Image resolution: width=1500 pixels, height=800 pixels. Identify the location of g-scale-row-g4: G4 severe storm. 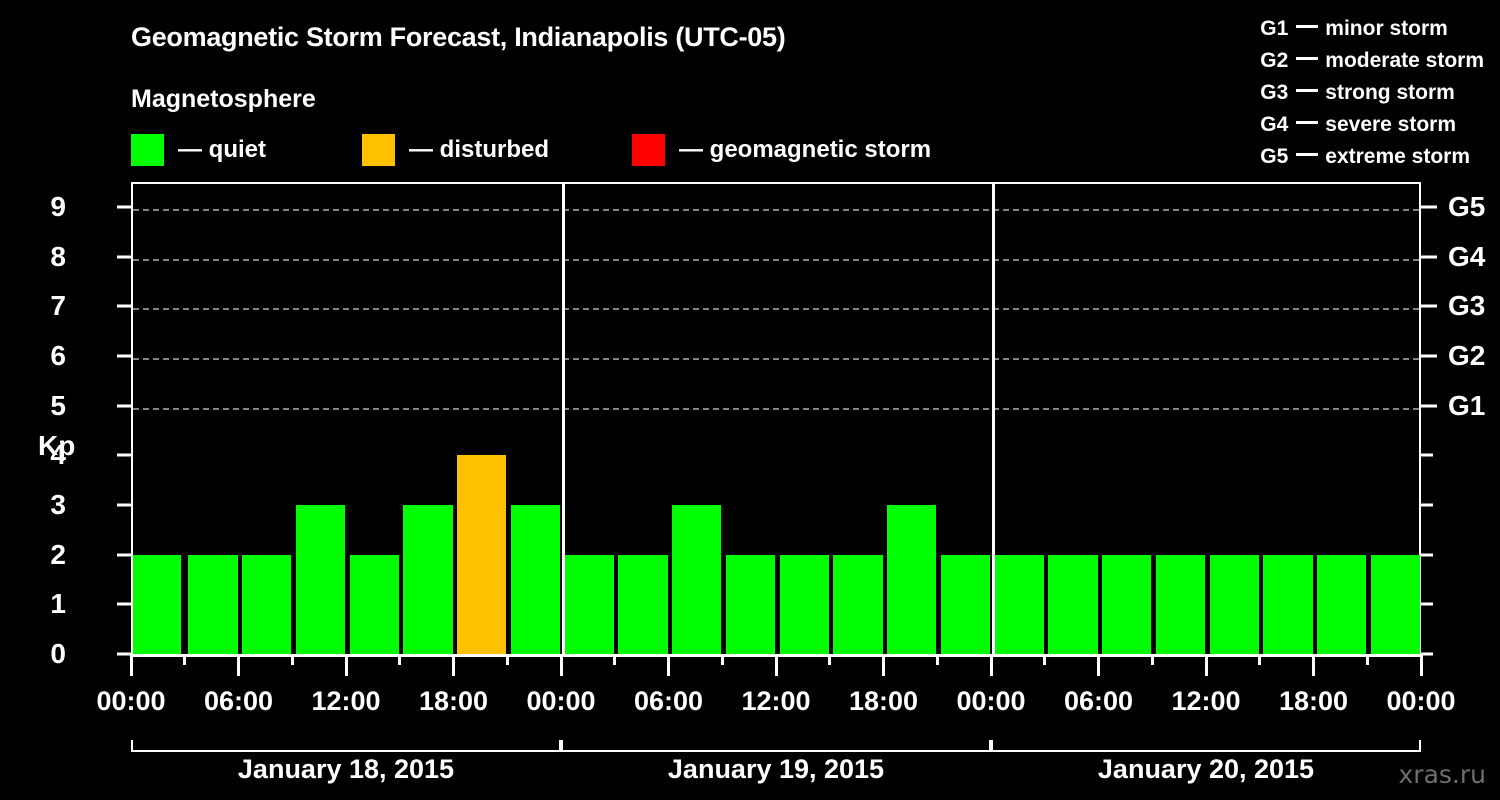
(1372, 125).